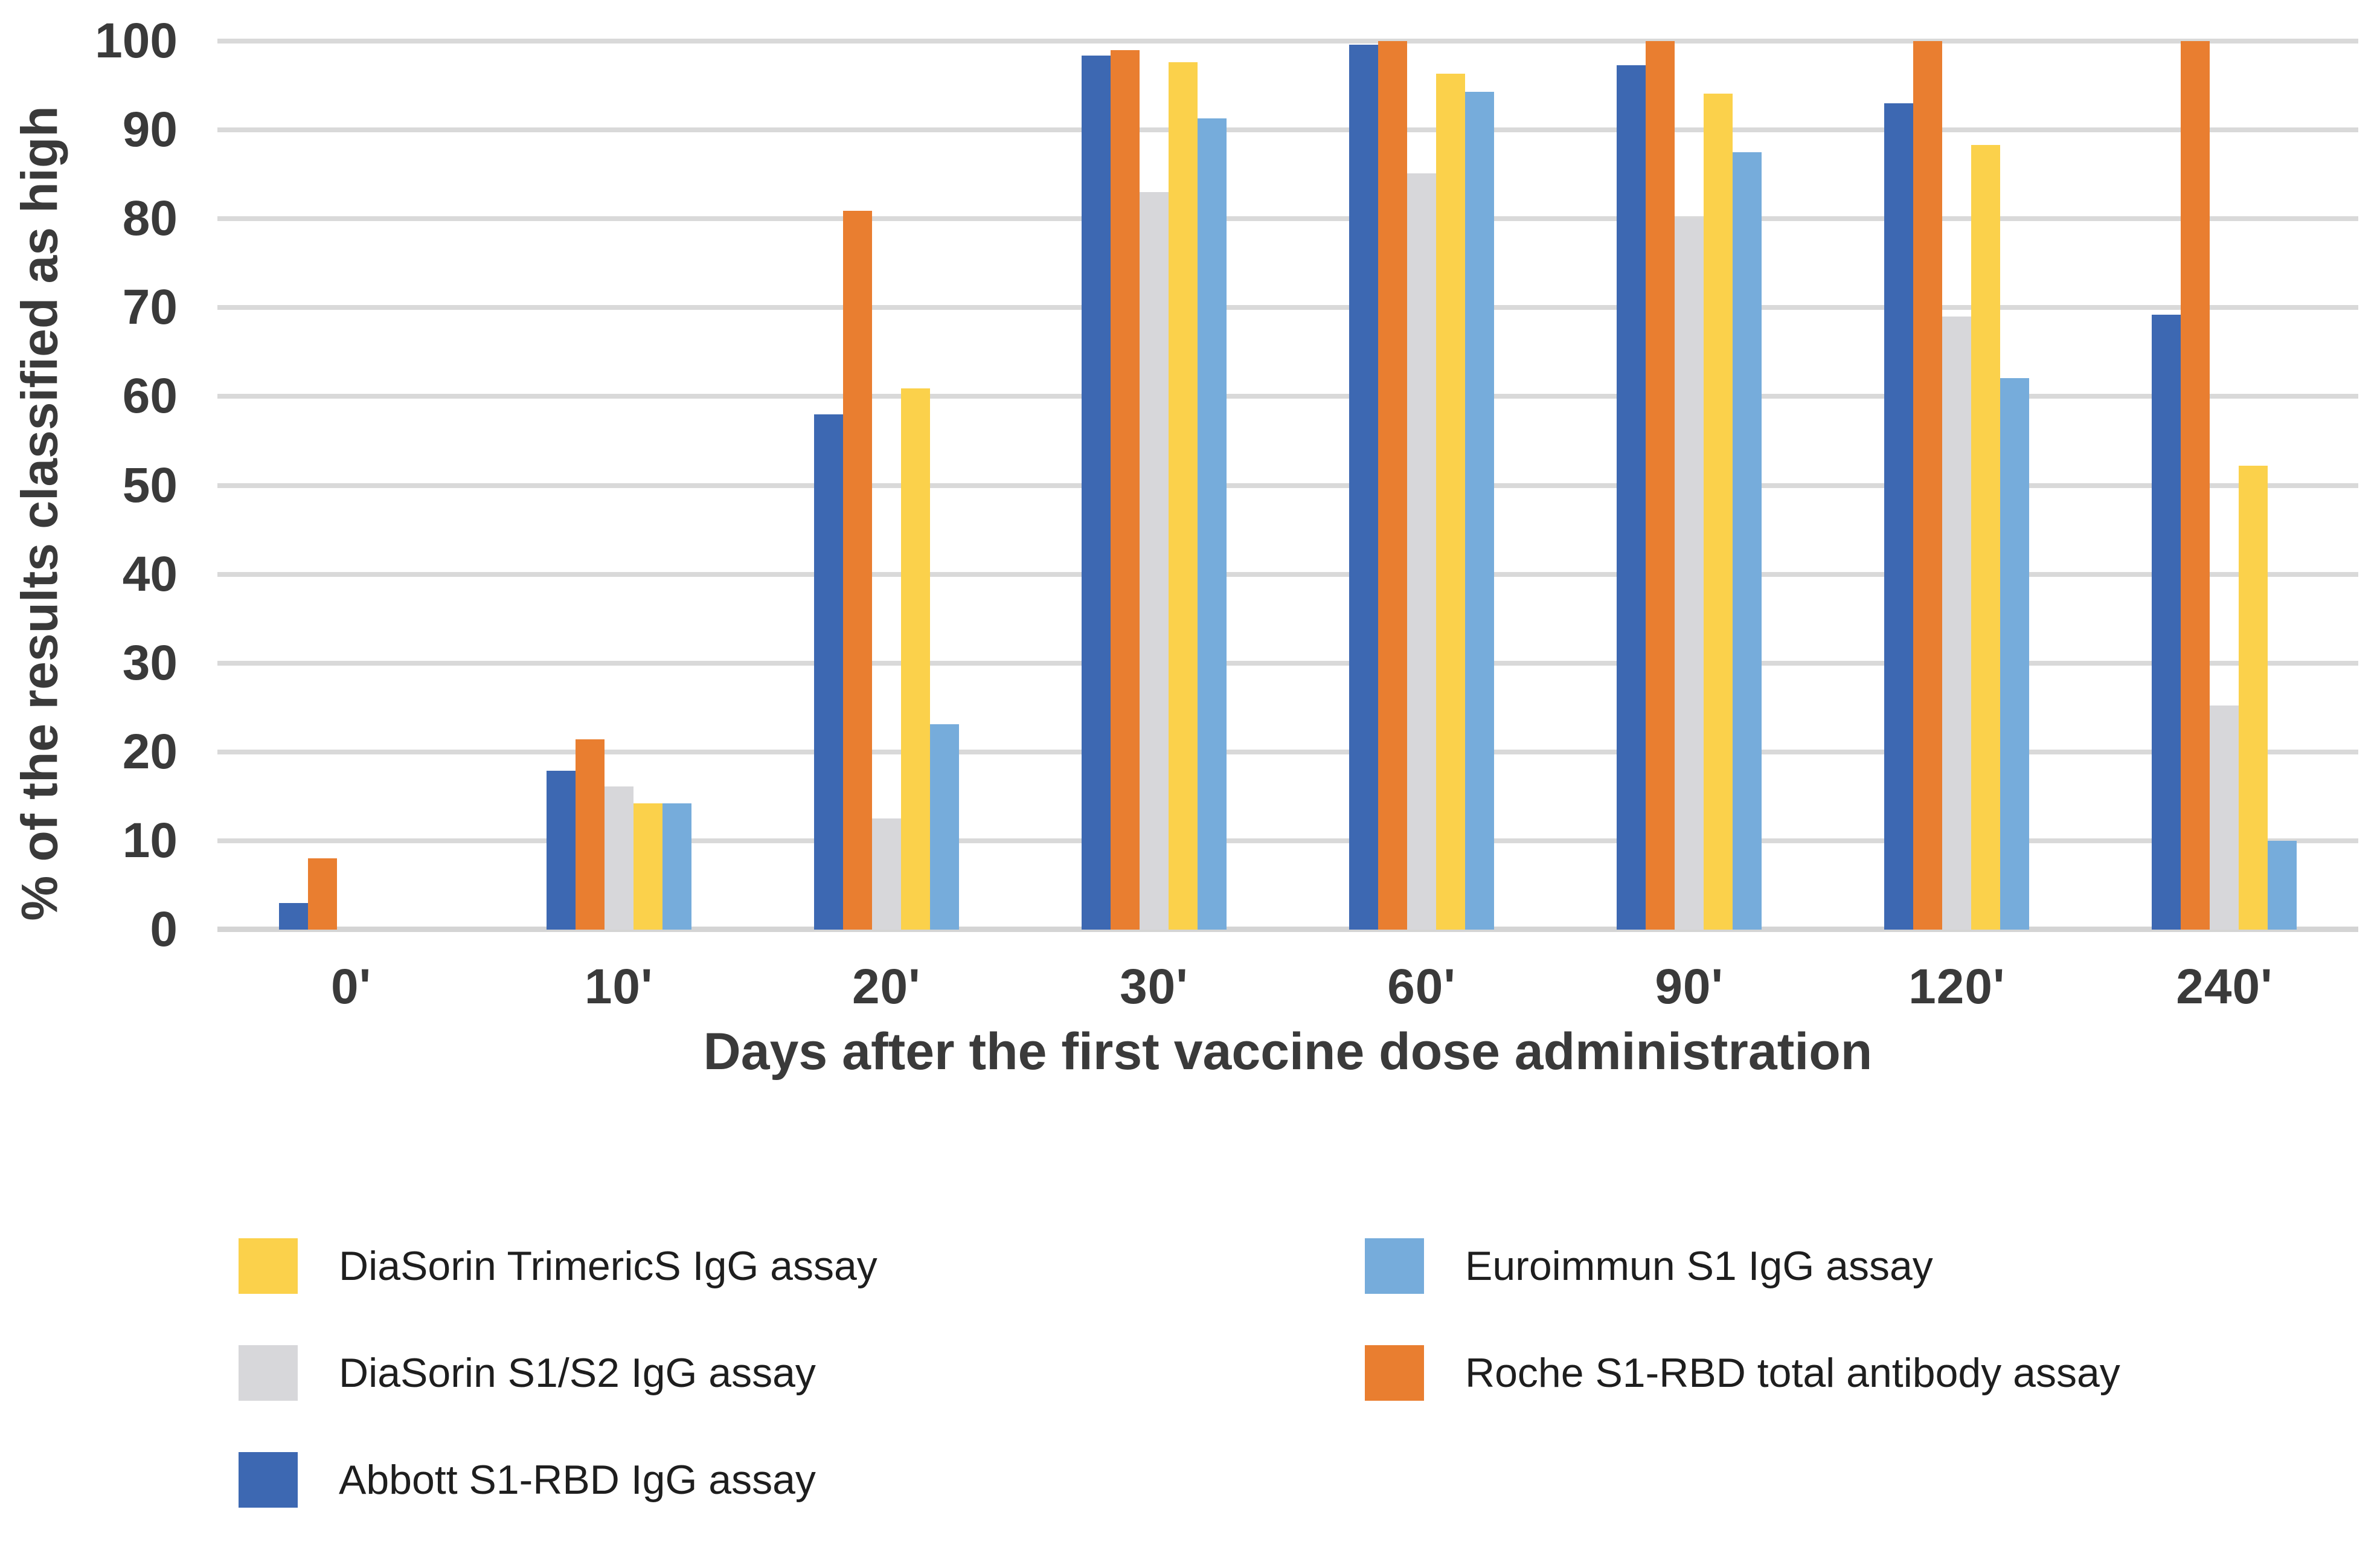 The width and height of the screenshot is (2380, 1559). Describe the element at coordinates (150, 130) in the screenshot. I see `y-tick-label-90: 90` at that location.